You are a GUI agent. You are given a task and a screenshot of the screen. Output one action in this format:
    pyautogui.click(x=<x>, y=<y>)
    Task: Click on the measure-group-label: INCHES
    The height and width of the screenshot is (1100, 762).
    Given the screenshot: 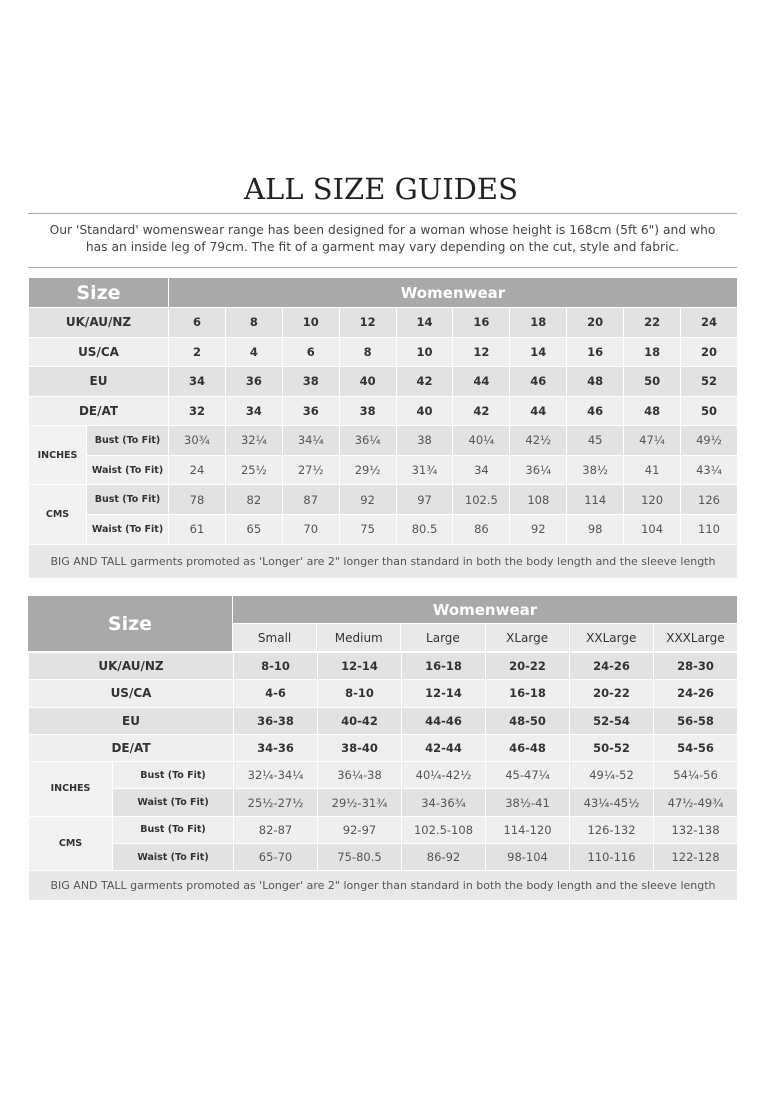 What is the action you would take?
    pyautogui.click(x=70, y=789)
    